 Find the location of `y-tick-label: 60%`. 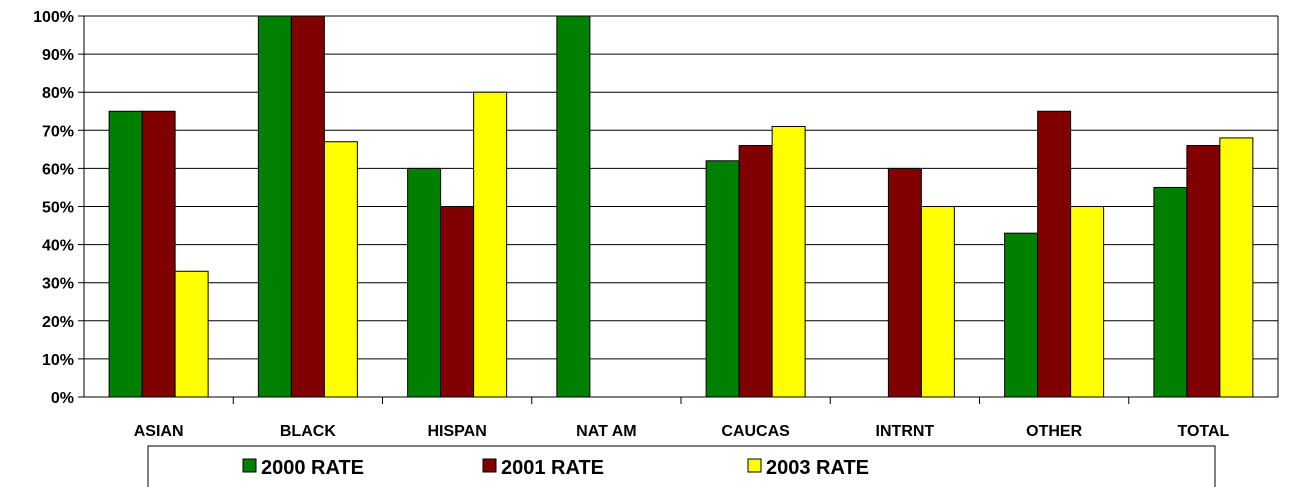

y-tick-label: 60% is located at coordinates (58, 169).